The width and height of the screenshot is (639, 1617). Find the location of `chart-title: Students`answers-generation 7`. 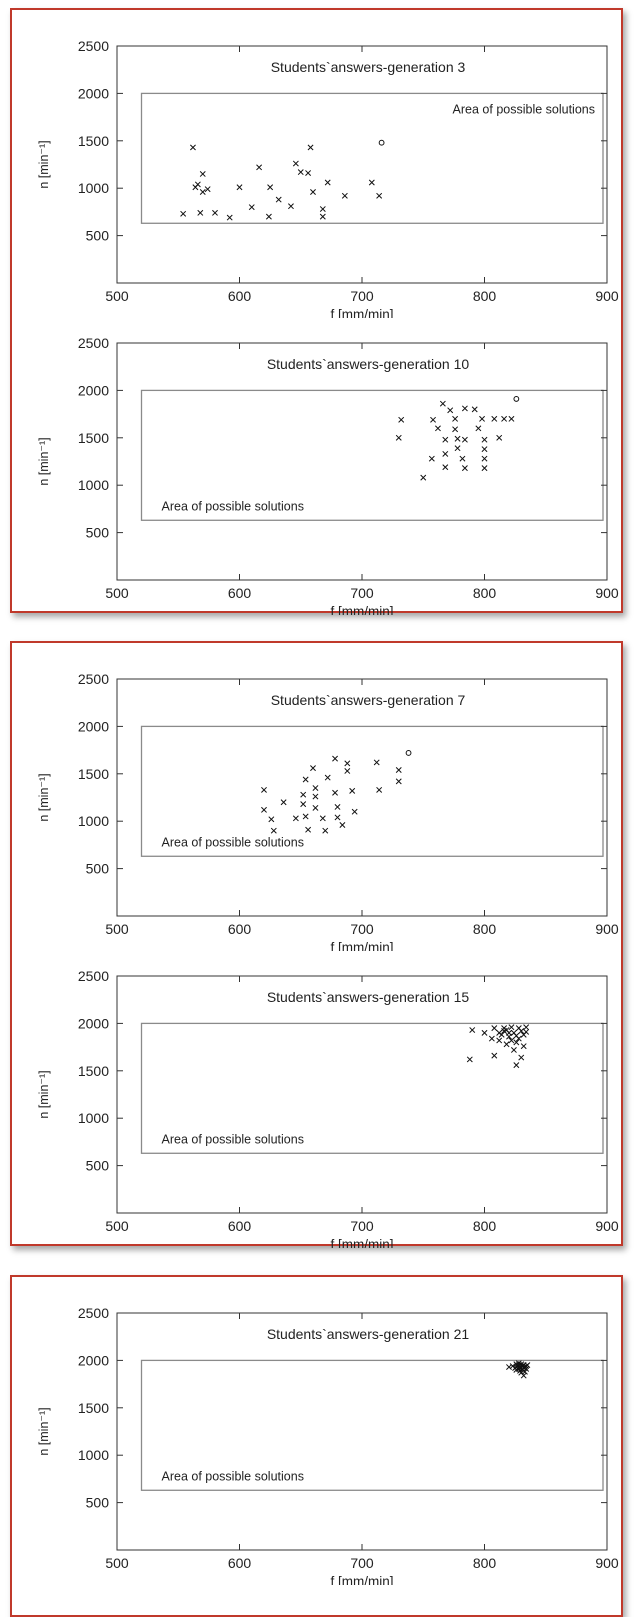

chart-title: Students`answers-generation 7 is located at coordinates (368, 700).